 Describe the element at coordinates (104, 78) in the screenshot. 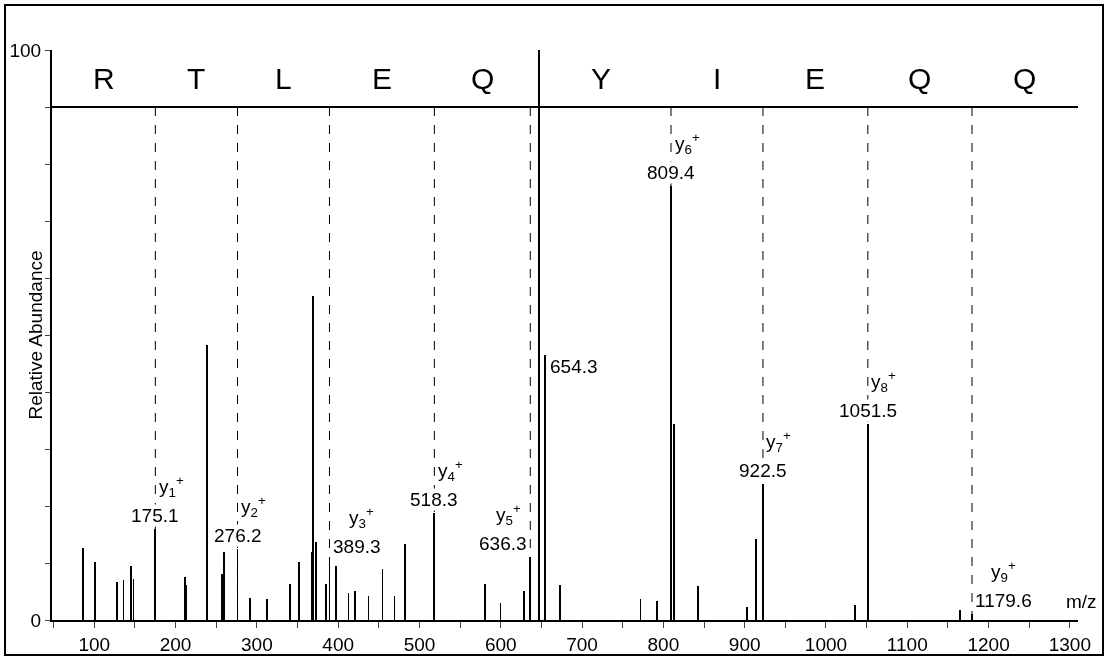

I see `annotation: R` at that location.